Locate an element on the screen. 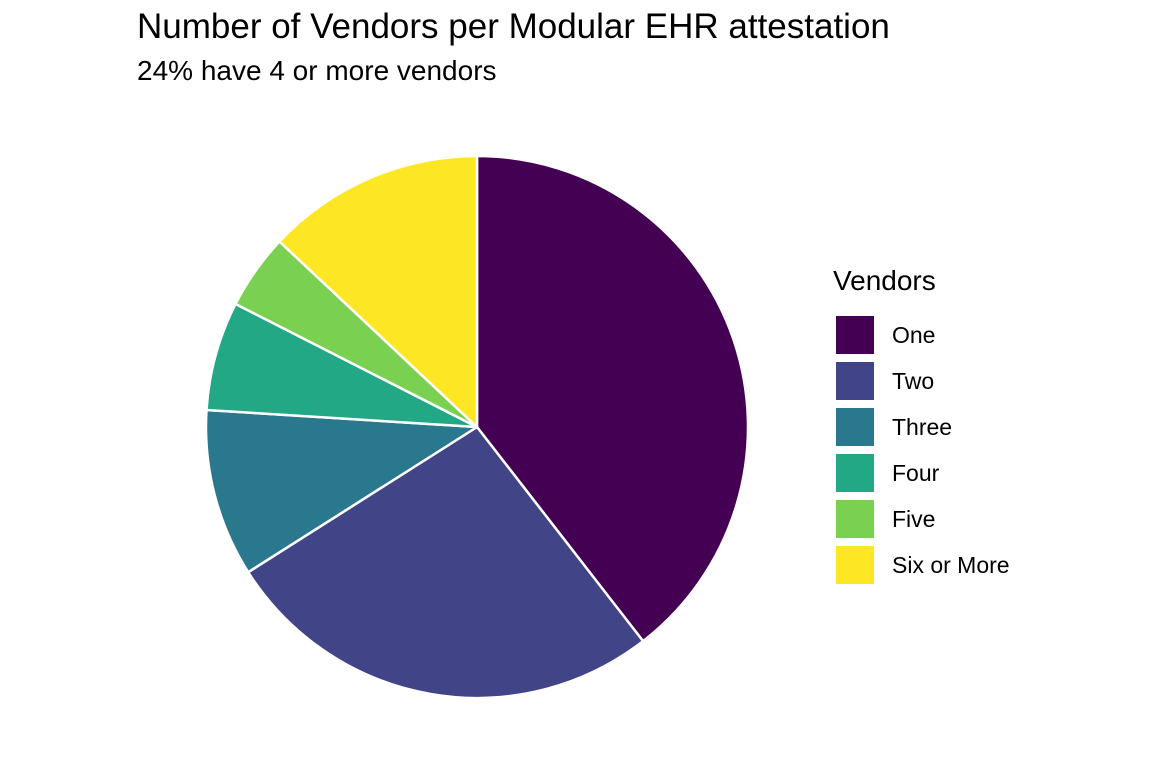 The width and height of the screenshot is (1152, 768). legend-item-three: Three is located at coordinates (921, 427).